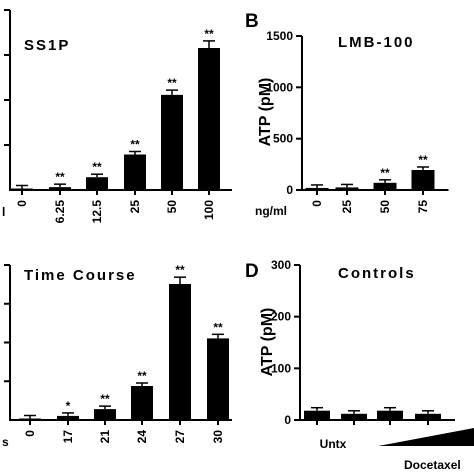 The image size is (474, 474). I want to click on panel-title: Controls, so click(377, 273).